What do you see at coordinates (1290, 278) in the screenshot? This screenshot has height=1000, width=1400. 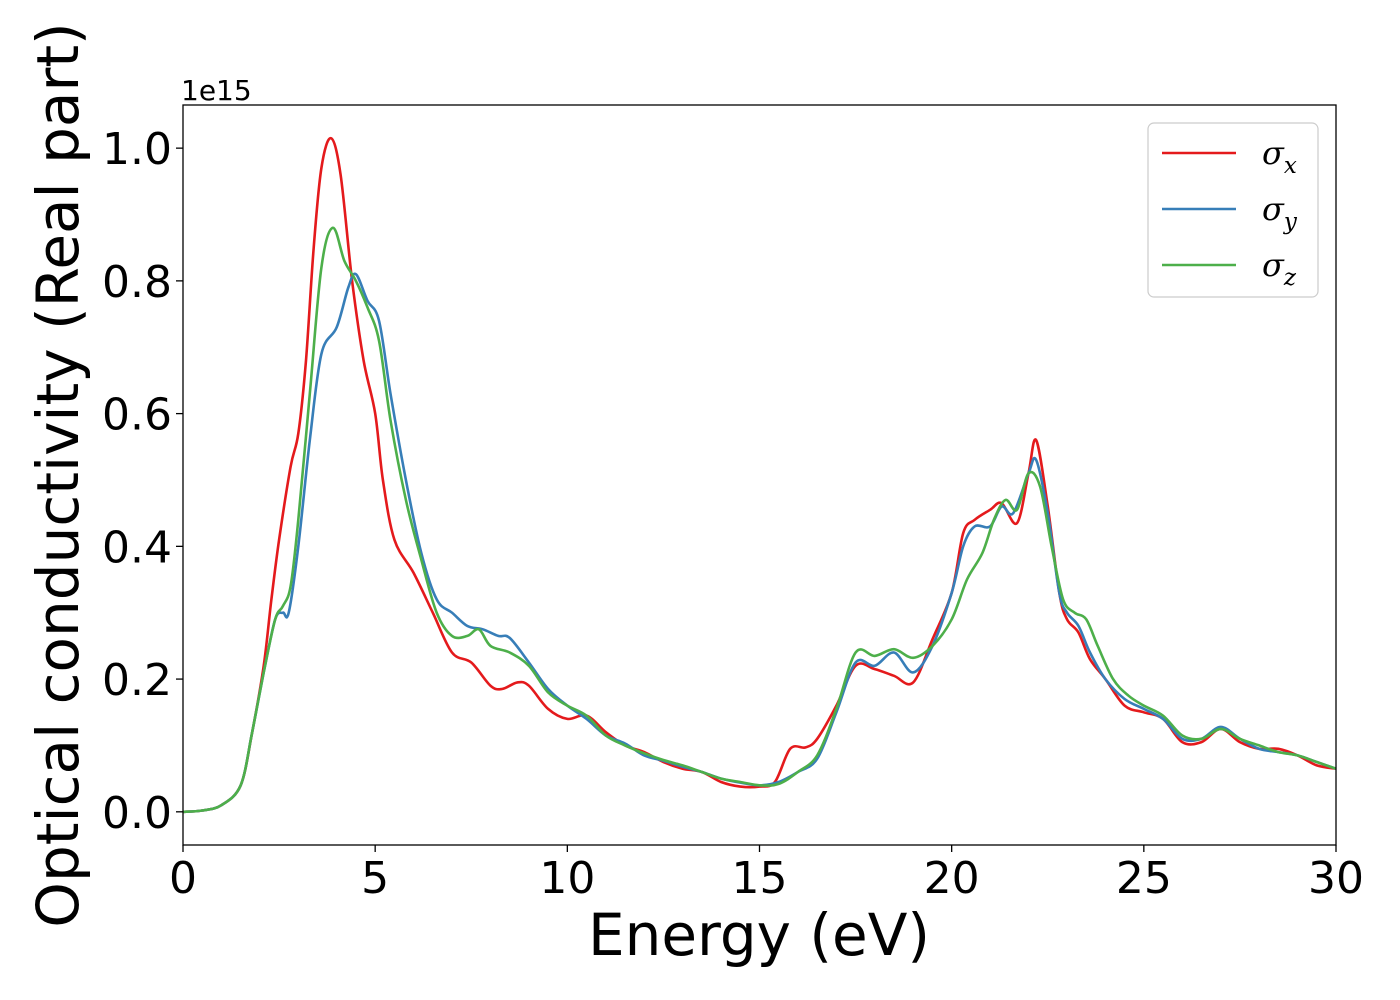 I see `legend-label-subscript: z` at bounding box center [1290, 278].